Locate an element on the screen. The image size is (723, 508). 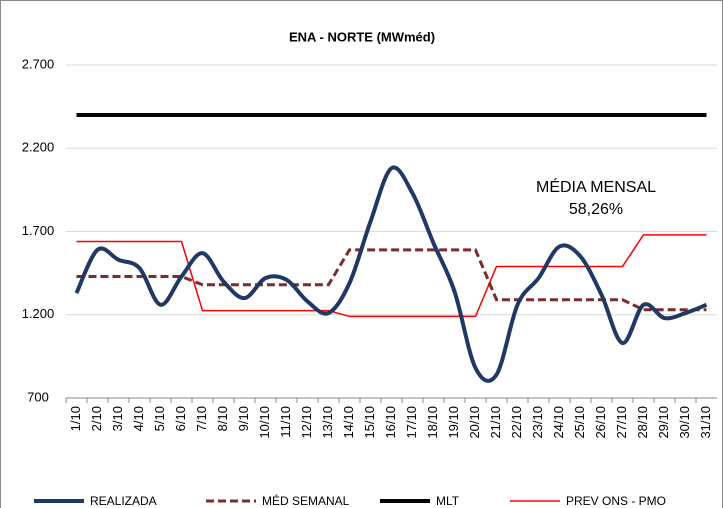
x-tick-label: 1/10 is located at coordinates (75, 418).